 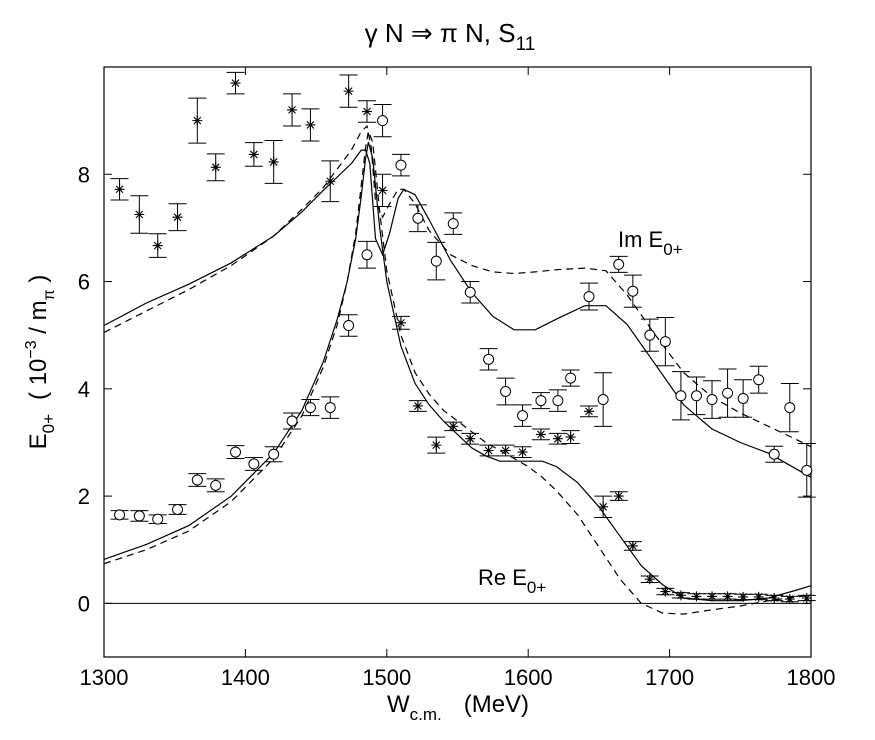 I want to click on y-tick-label: 4, so click(x=84, y=389).